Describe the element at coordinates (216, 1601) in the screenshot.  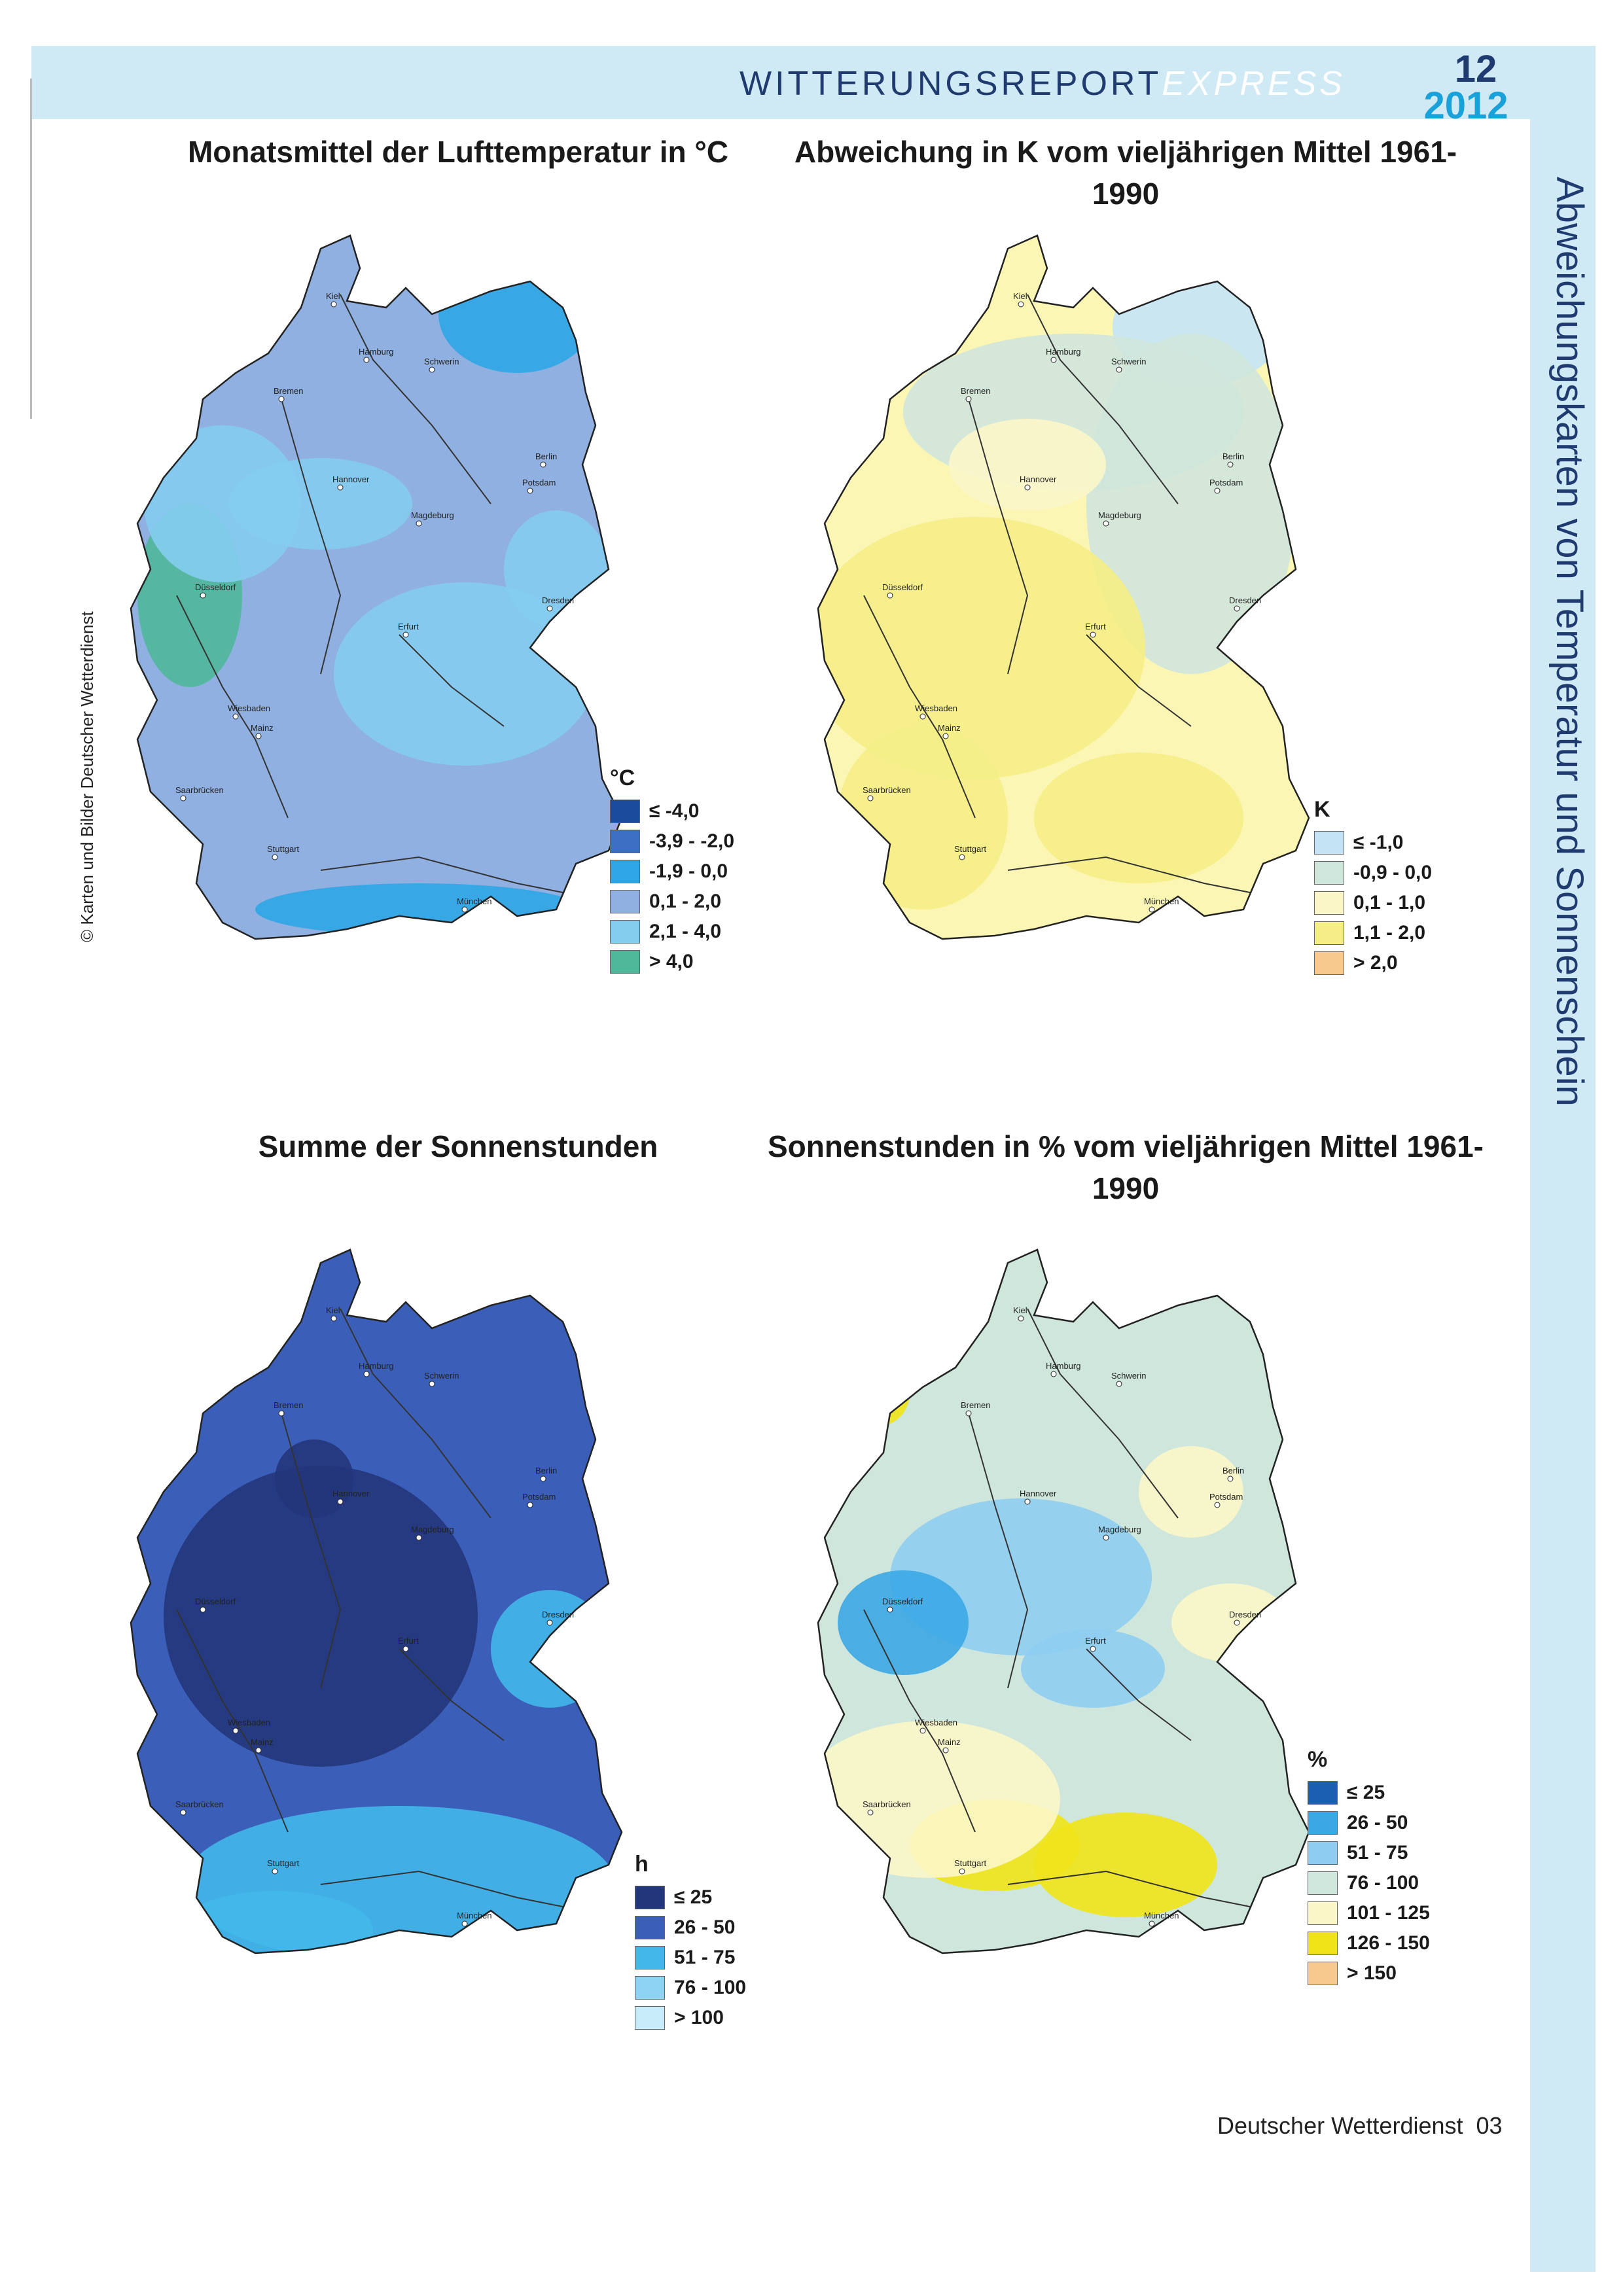
I see `city-label: Düsseldorf` at that location.